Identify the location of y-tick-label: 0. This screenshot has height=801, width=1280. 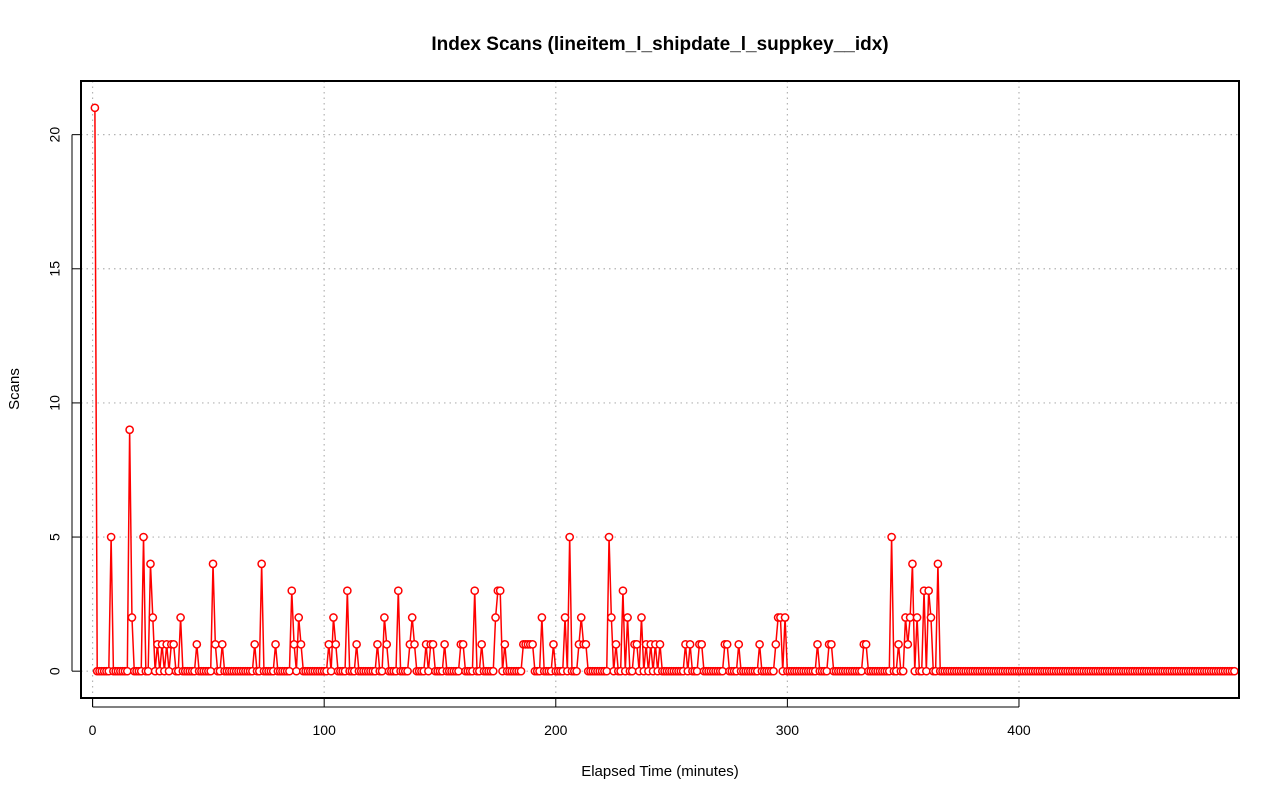
(55, 671).